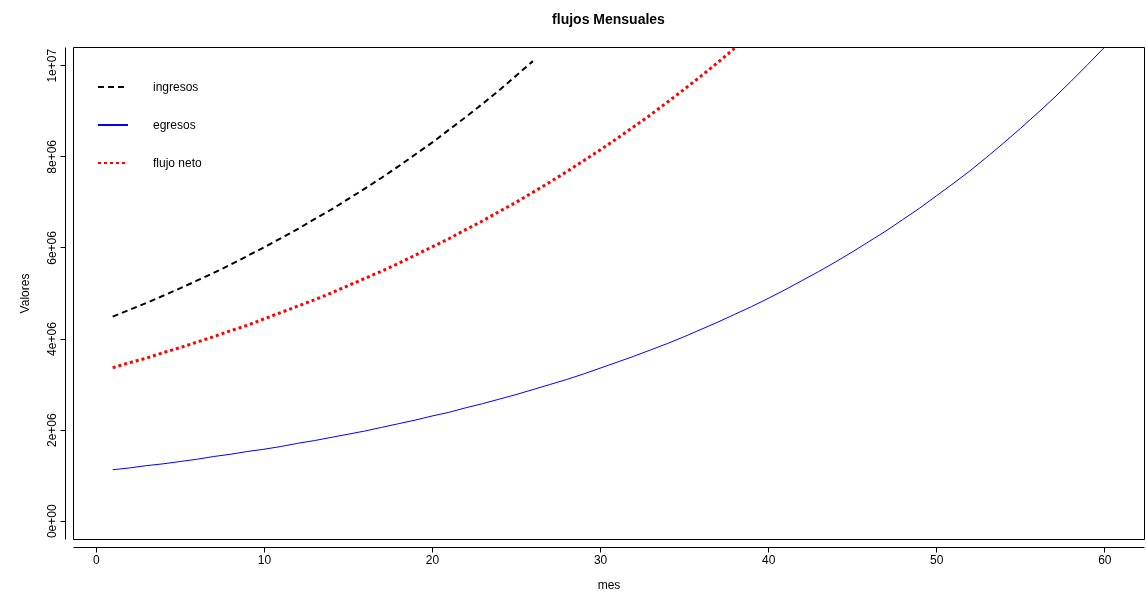  What do you see at coordinates (51, 338) in the screenshot?
I see `y-tick-label: 4e+06` at bounding box center [51, 338].